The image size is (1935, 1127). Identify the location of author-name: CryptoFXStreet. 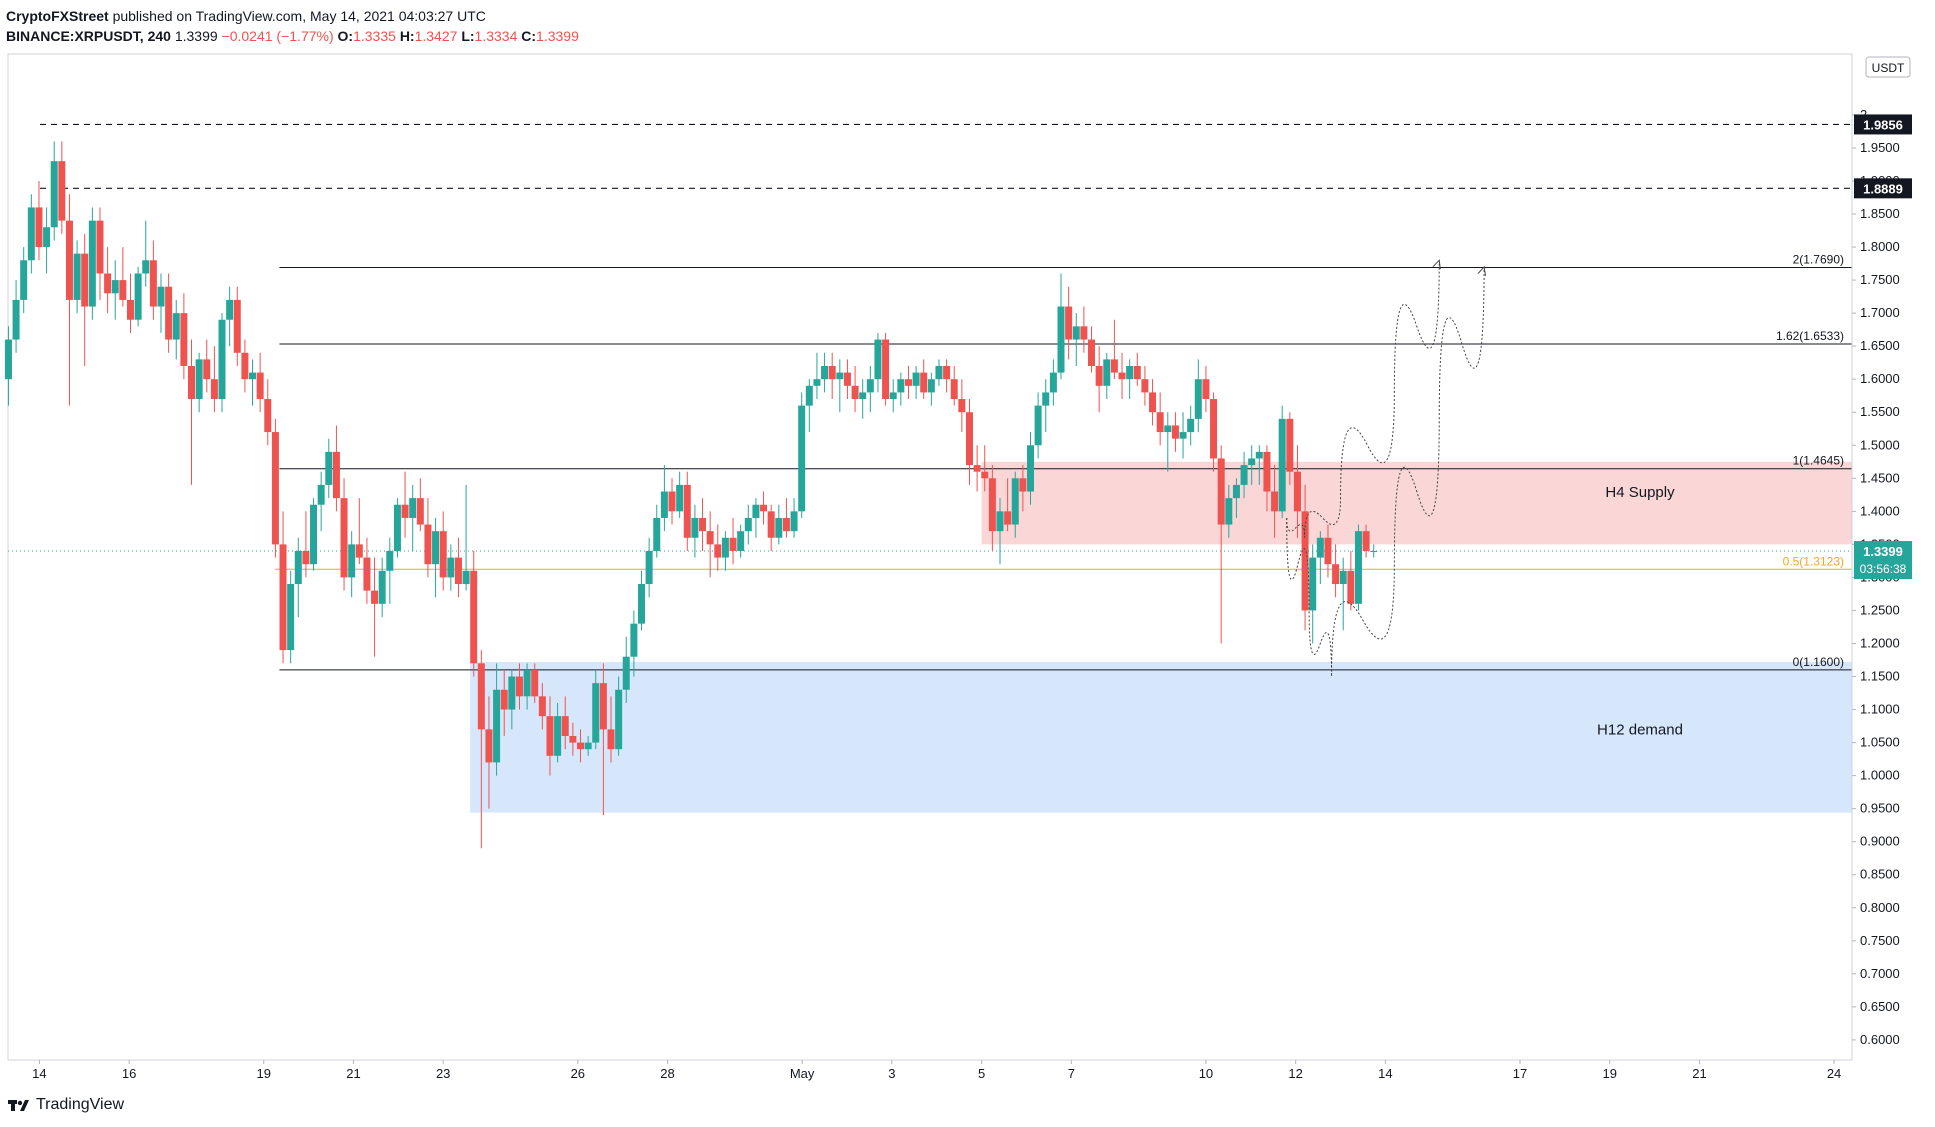
(57, 16).